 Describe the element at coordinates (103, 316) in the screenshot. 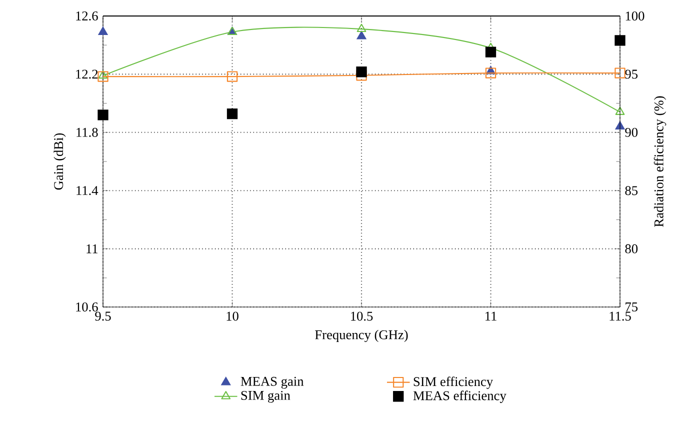

I see `x-tick-label: 9.5` at that location.